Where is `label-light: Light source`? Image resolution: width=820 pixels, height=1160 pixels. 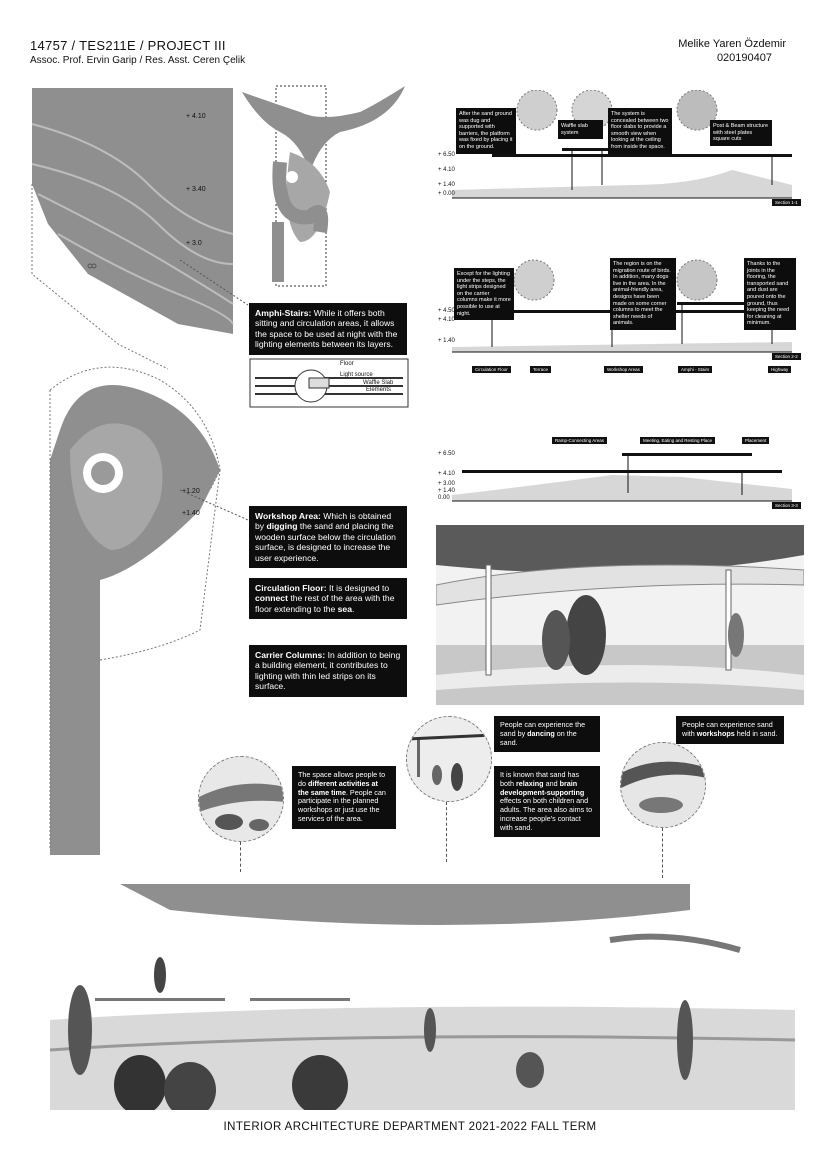 label-light: Light source is located at coordinates (356, 375).